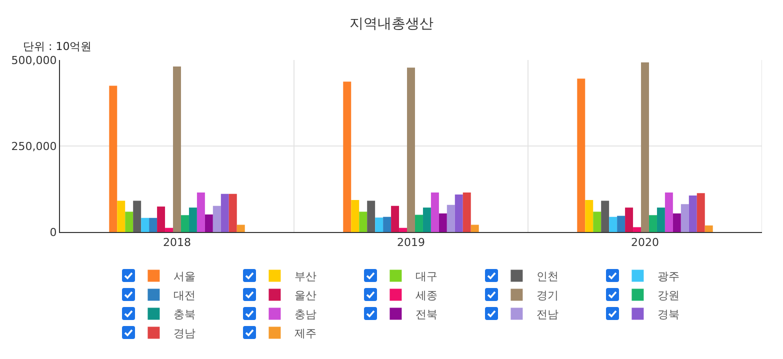  I want to click on x-tick-label: 2018, so click(177, 243).